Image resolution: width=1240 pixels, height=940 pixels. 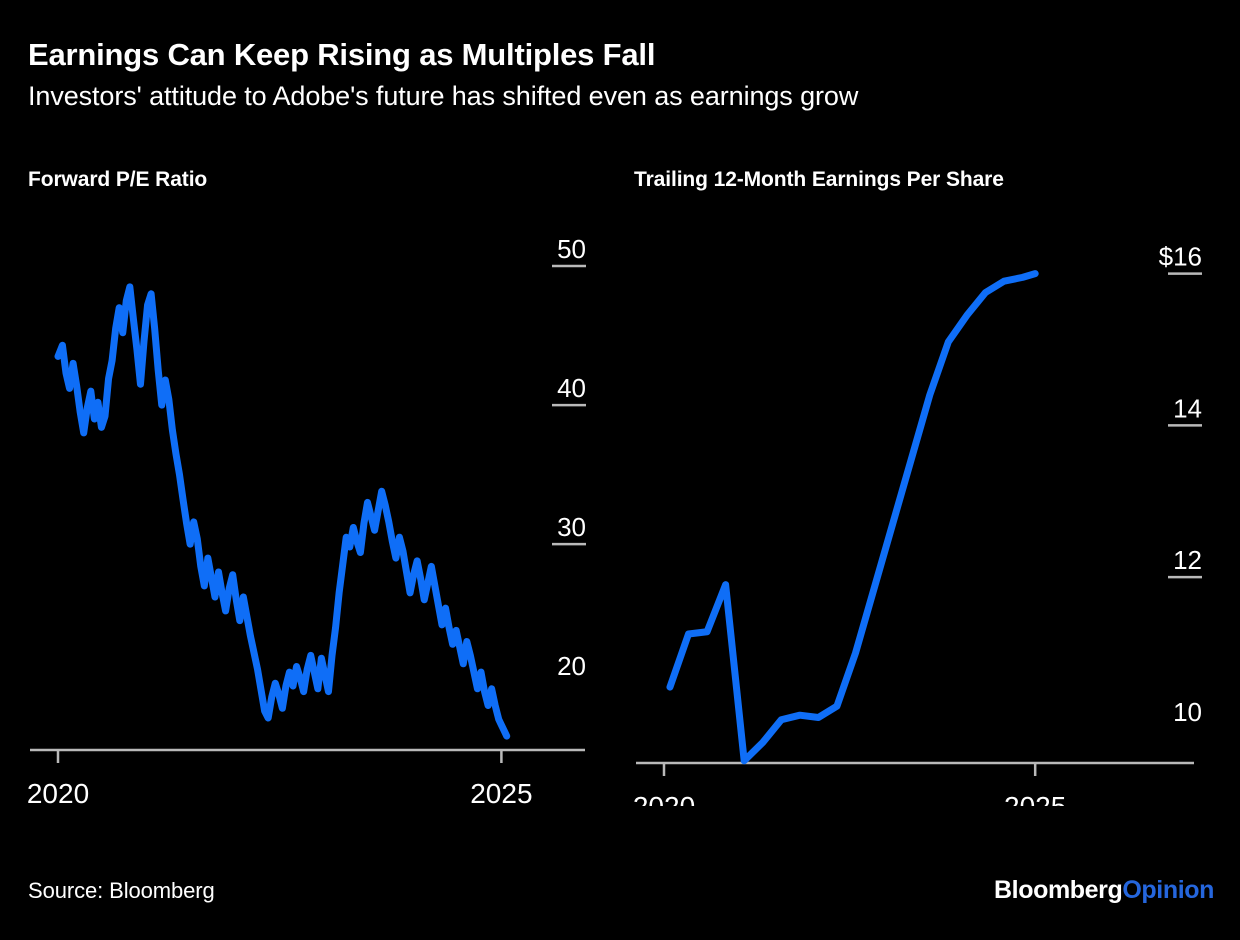 I want to click on source-note: Source: Bloomberg, so click(x=121, y=890).